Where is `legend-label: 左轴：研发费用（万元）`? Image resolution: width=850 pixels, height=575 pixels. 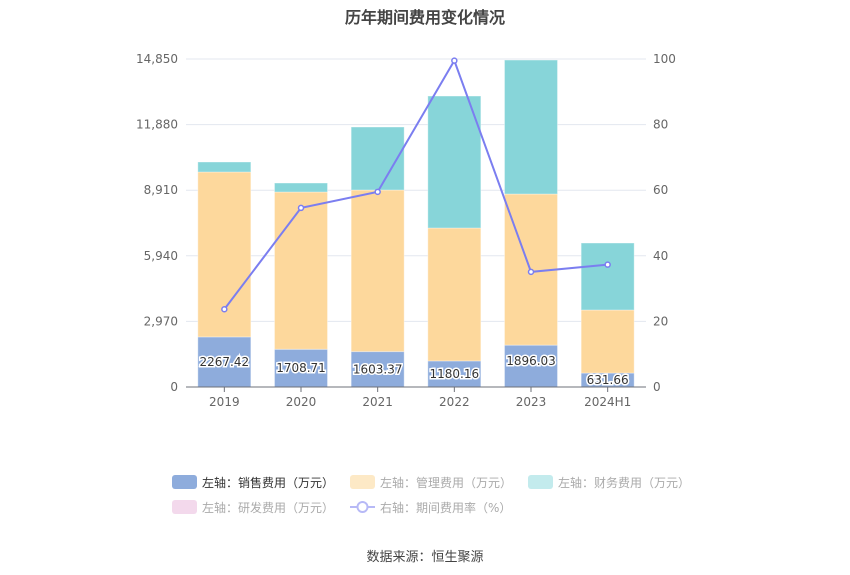
legend-label: 左轴：研发费用（万元） is located at coordinates (268, 507).